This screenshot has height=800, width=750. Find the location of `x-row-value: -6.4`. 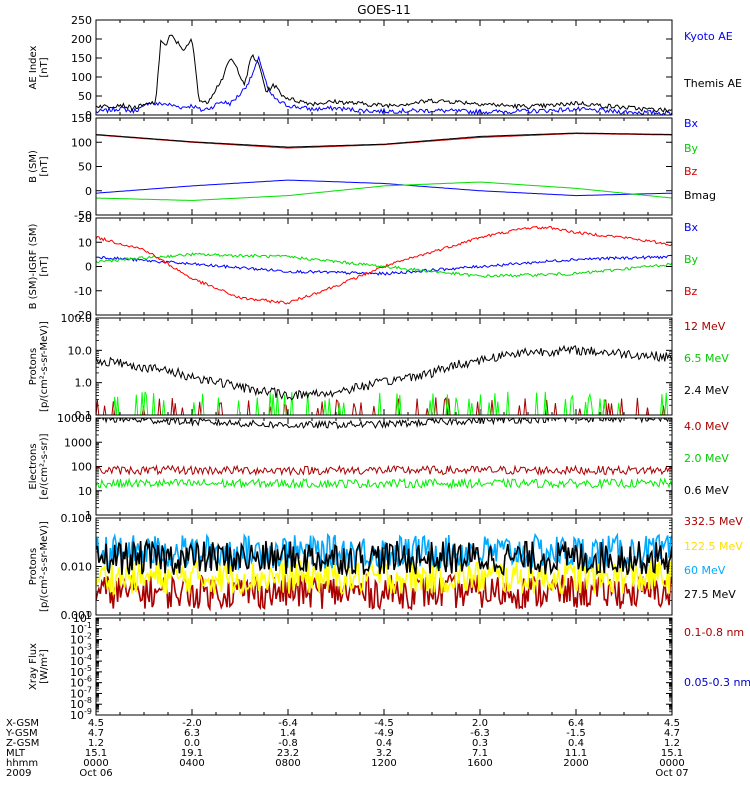

x-row-value: -6.4 is located at coordinates (288, 723).